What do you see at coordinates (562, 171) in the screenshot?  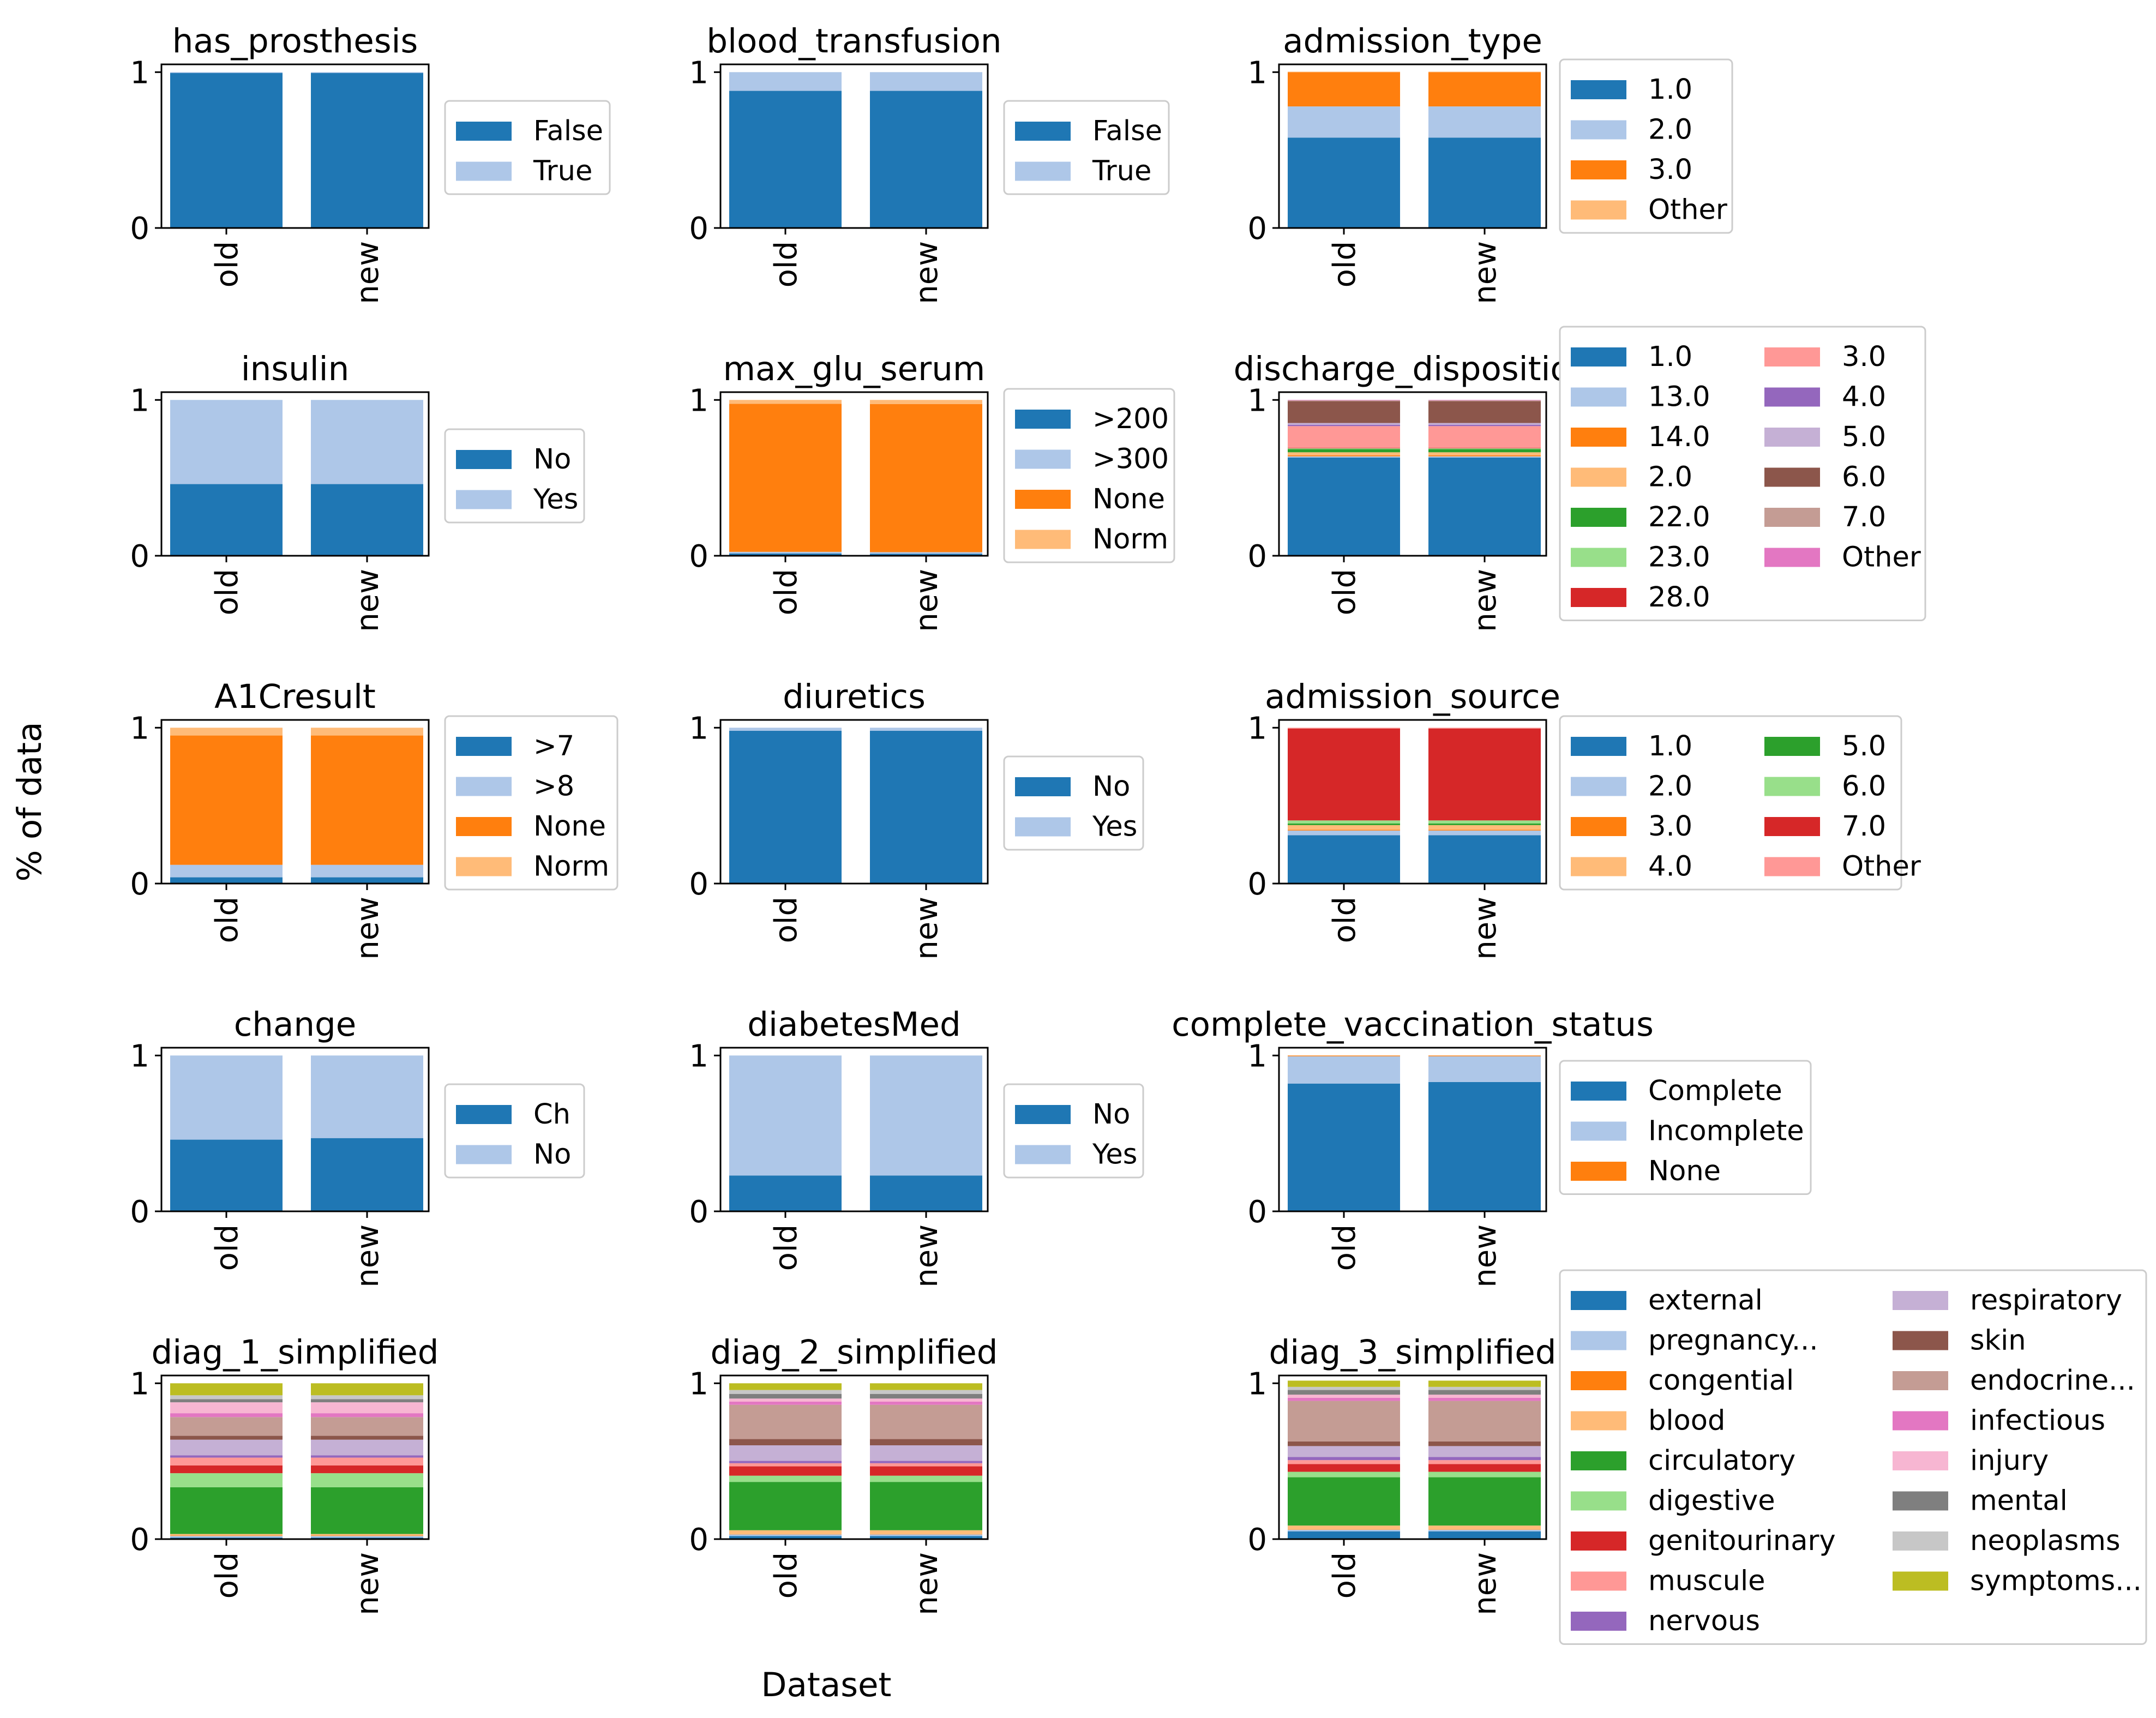 I see `legend-label: True` at bounding box center [562, 171].